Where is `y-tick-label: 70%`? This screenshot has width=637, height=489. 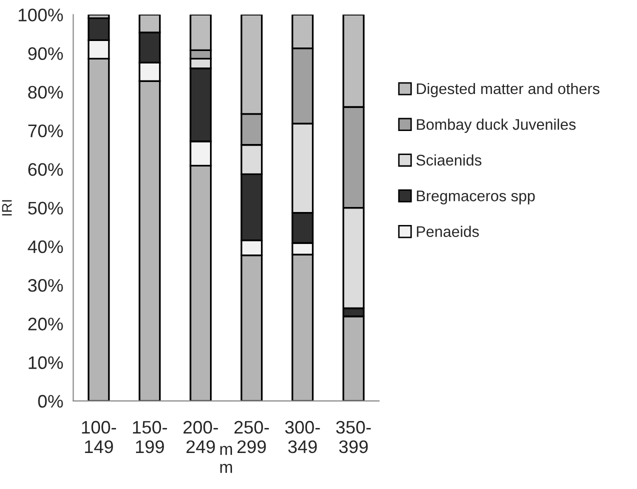
y-tick-label: 70% is located at coordinates (45, 131).